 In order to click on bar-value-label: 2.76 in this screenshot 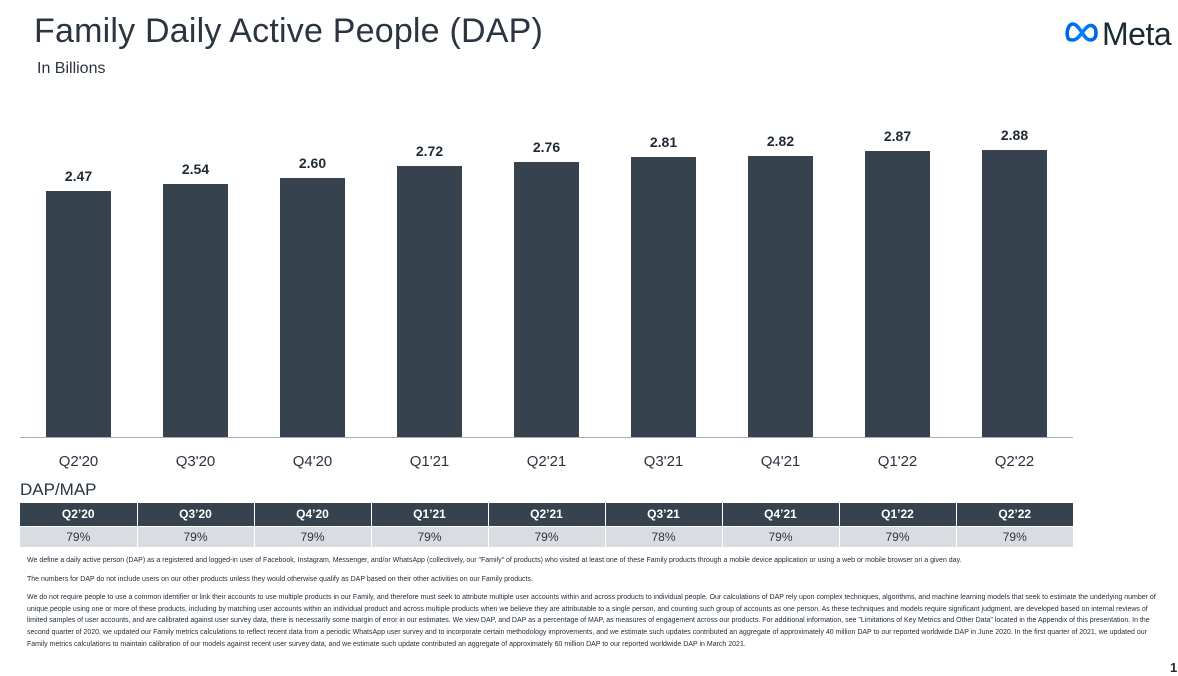, I will do `click(546, 147)`.